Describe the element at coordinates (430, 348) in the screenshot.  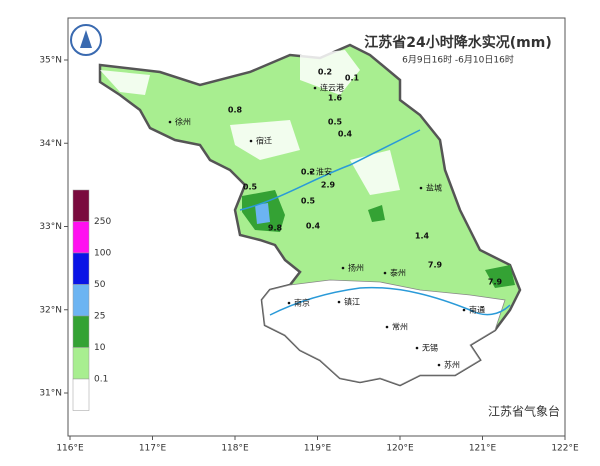
I see `city-label: 无锡` at that location.